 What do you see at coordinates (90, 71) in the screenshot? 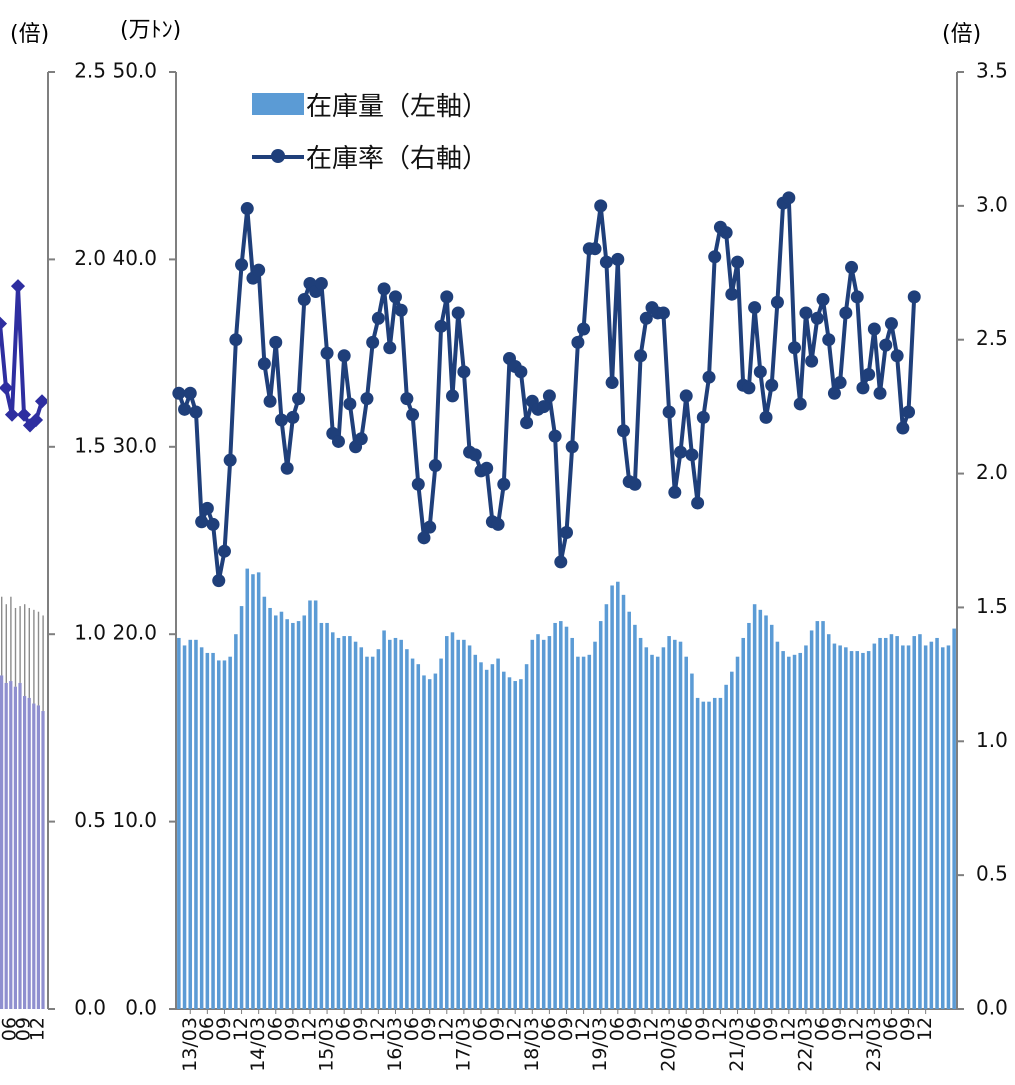
I see `left-outer-axis-tick-label: 2.5` at bounding box center [90, 71].